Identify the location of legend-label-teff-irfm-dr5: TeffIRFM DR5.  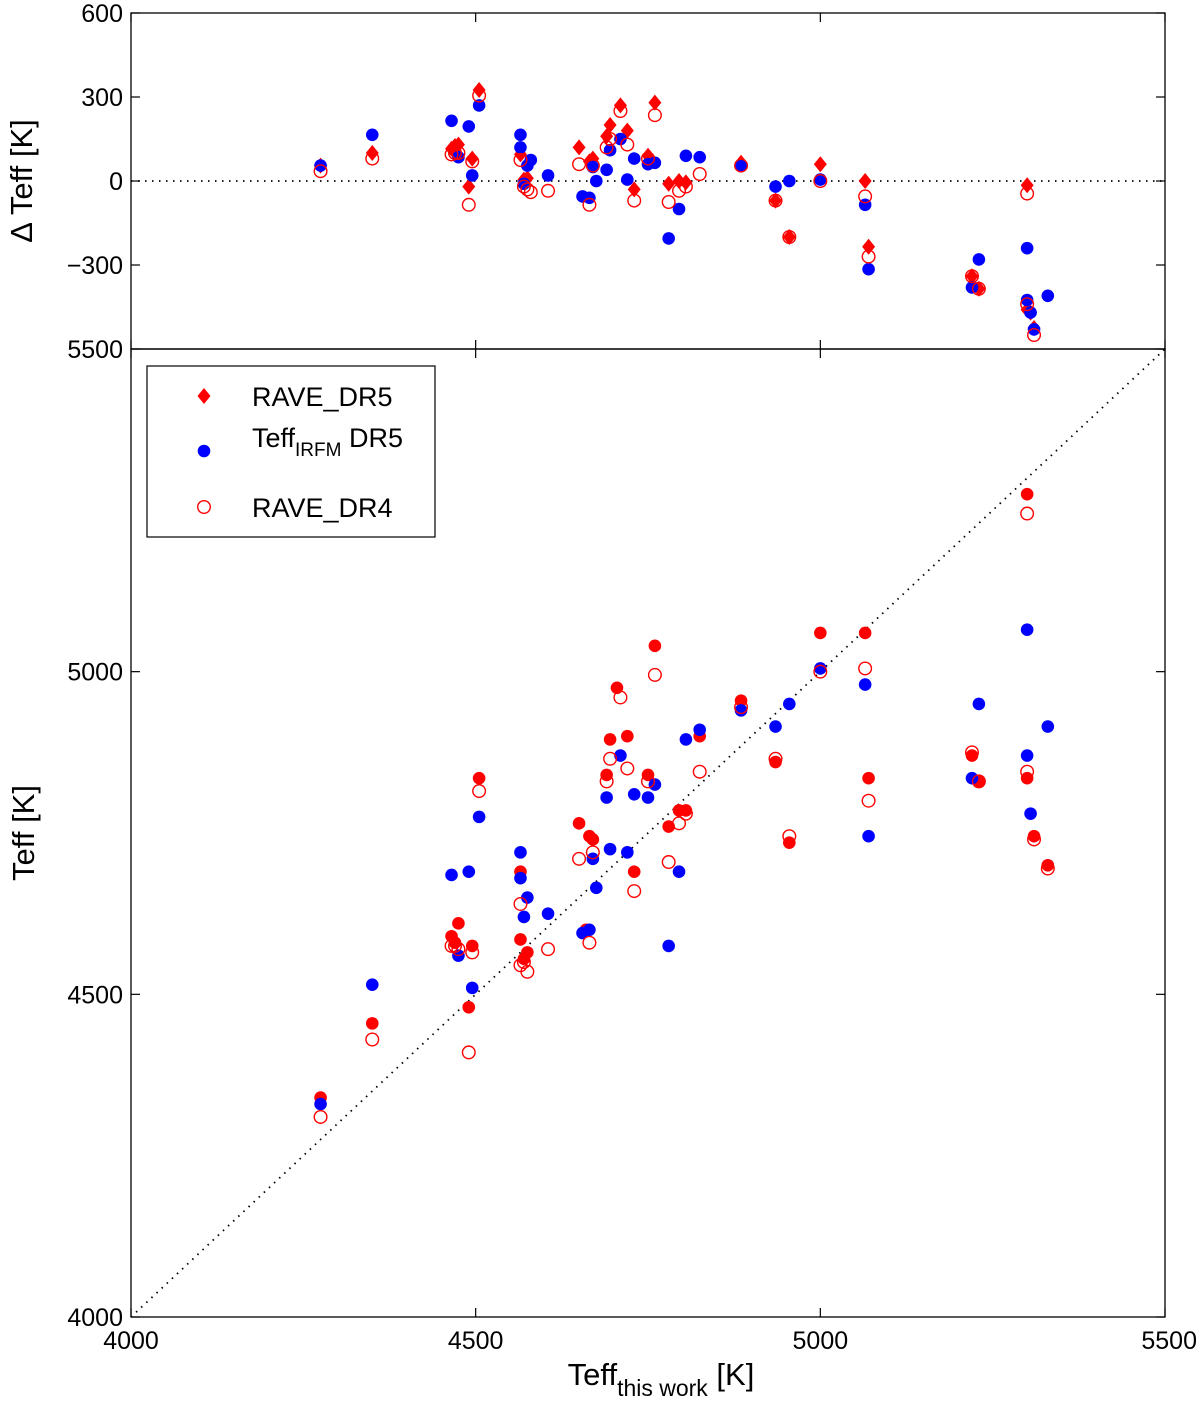
(327, 442).